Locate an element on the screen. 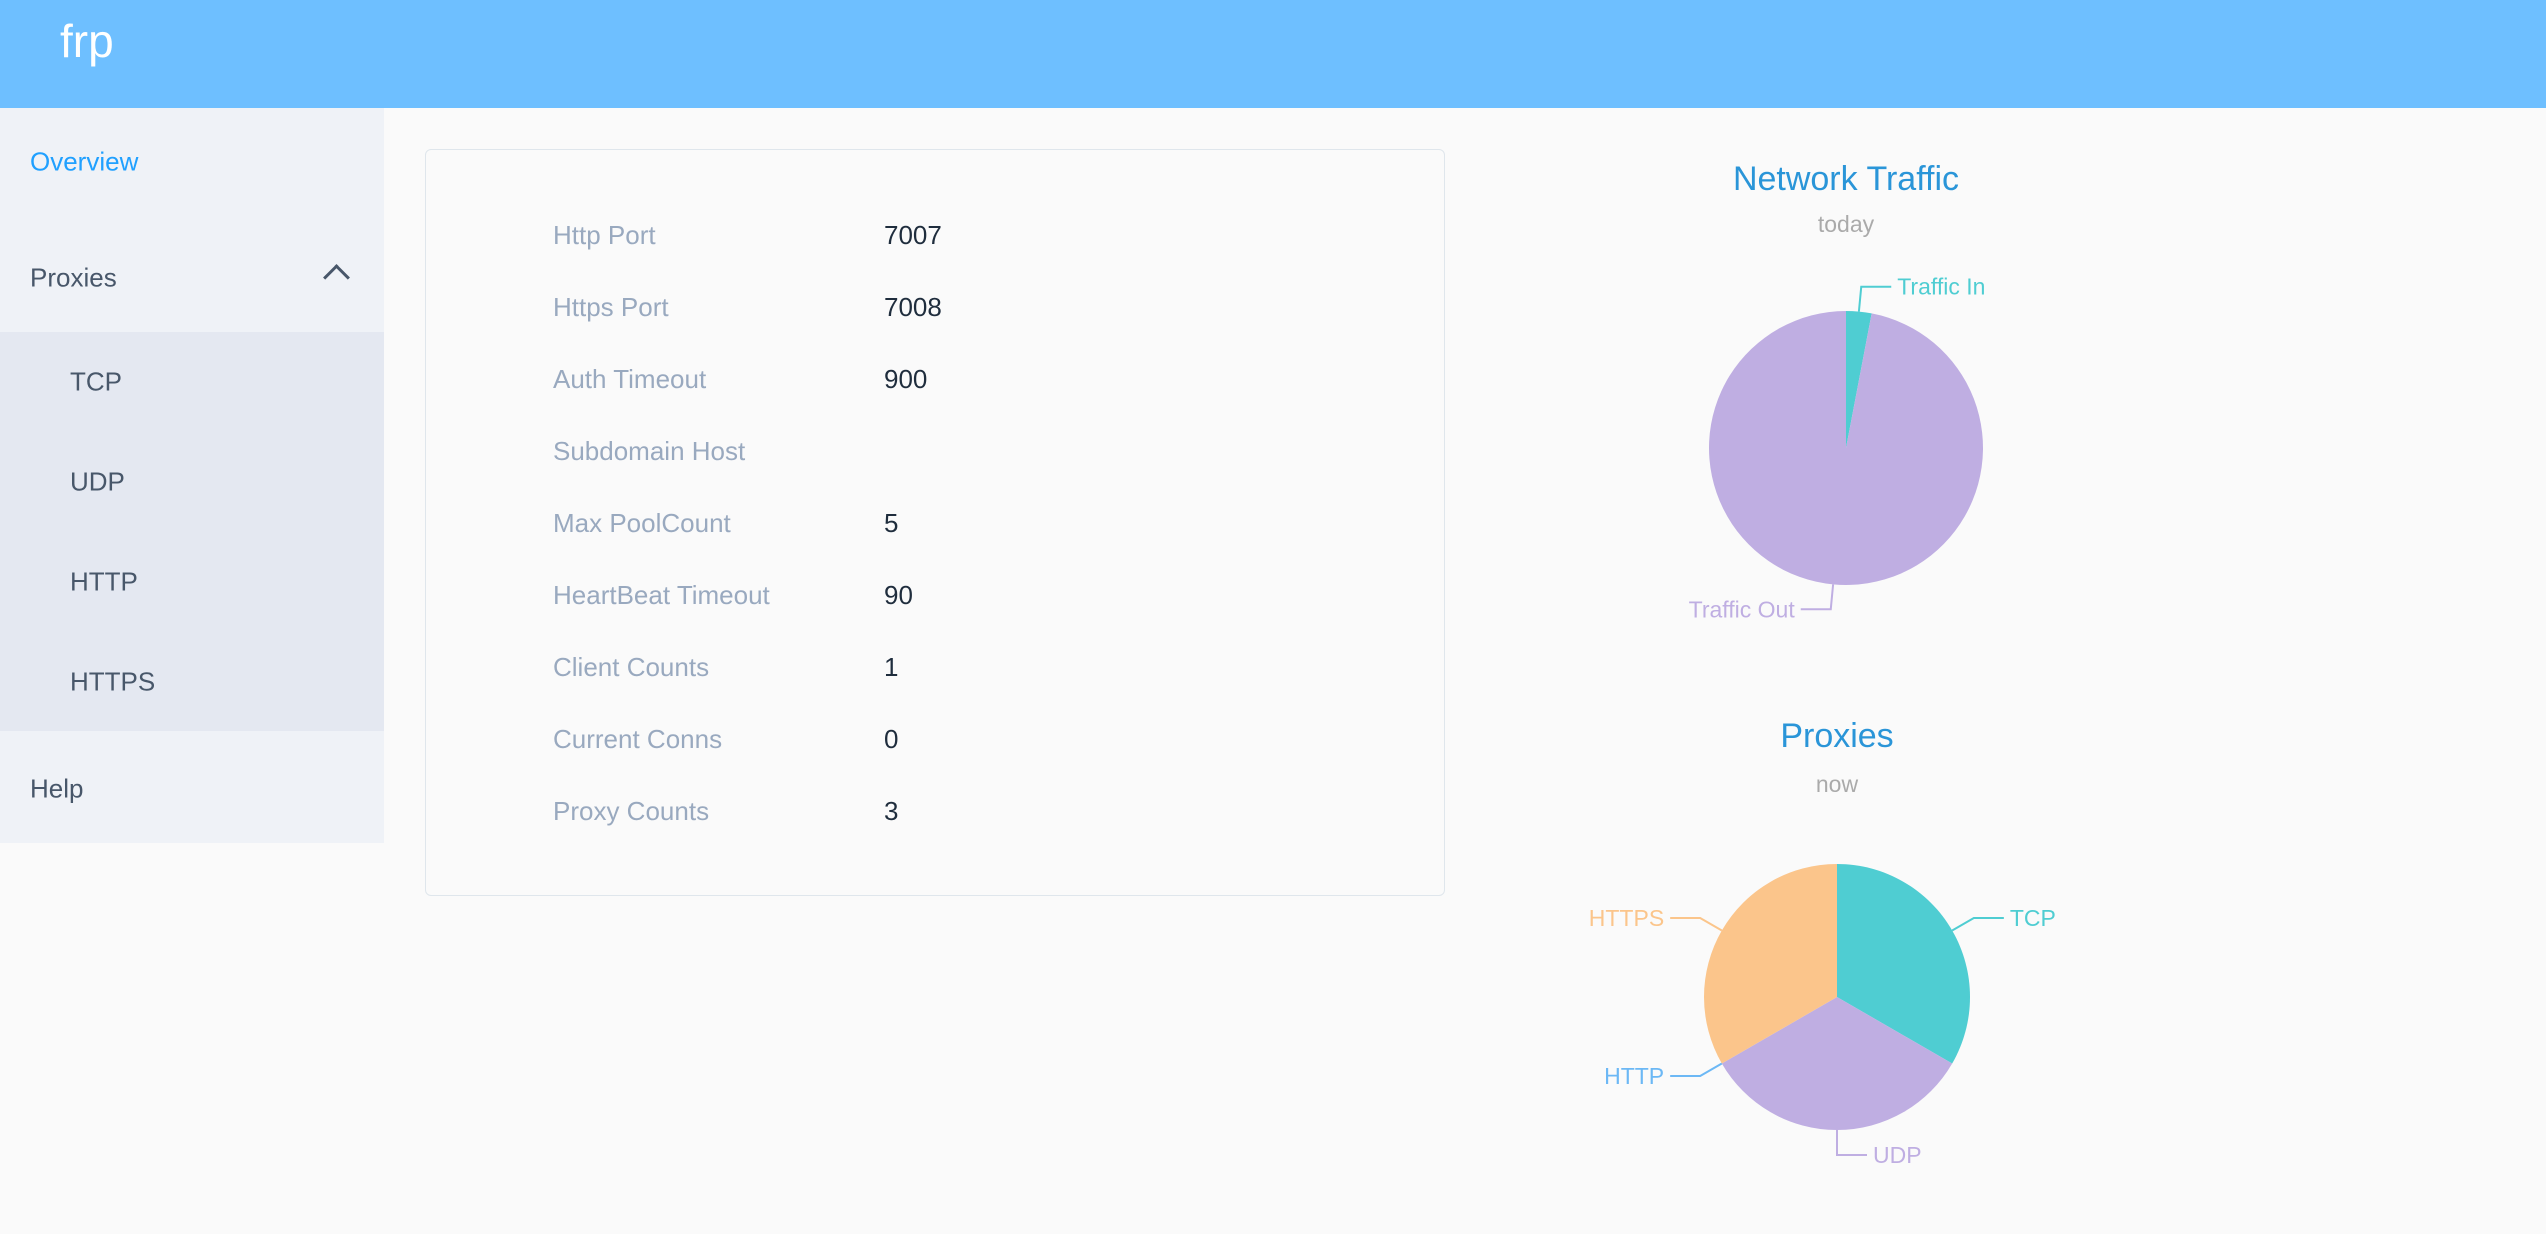 Image resolution: width=2546 pixels, height=1234 pixels. info-value: 90 is located at coordinates (898, 595).